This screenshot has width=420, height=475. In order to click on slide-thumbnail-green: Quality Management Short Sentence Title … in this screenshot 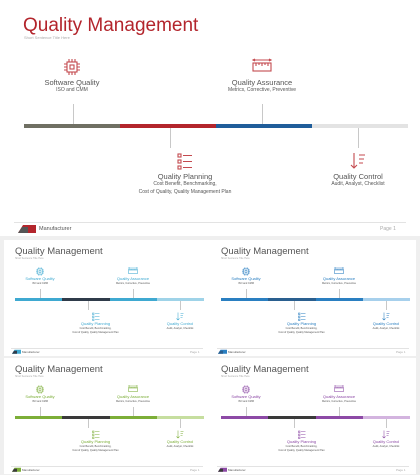, I will do `click(107, 416)`.